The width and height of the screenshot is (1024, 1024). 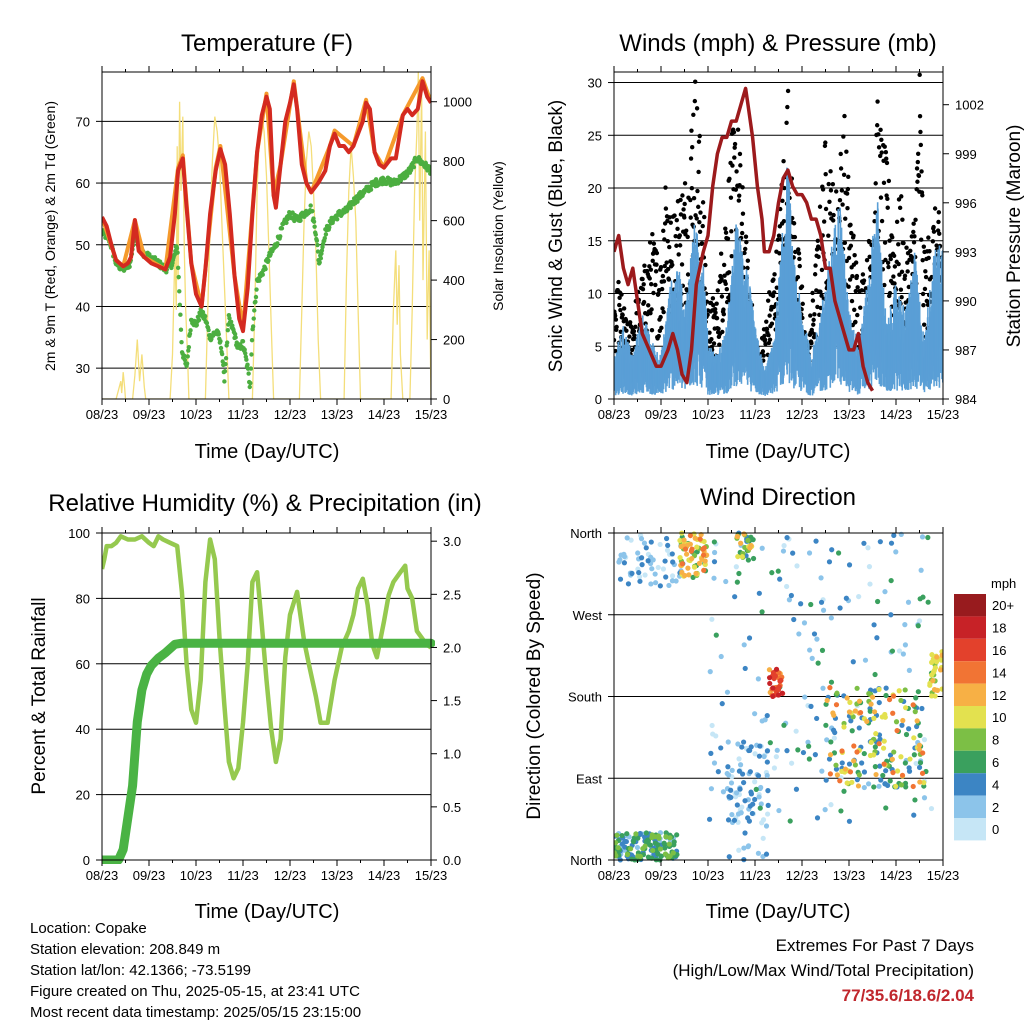 What do you see at coordinates (149, 414) in the screenshot?
I see `x-tick-label: 09/23` at bounding box center [149, 414].